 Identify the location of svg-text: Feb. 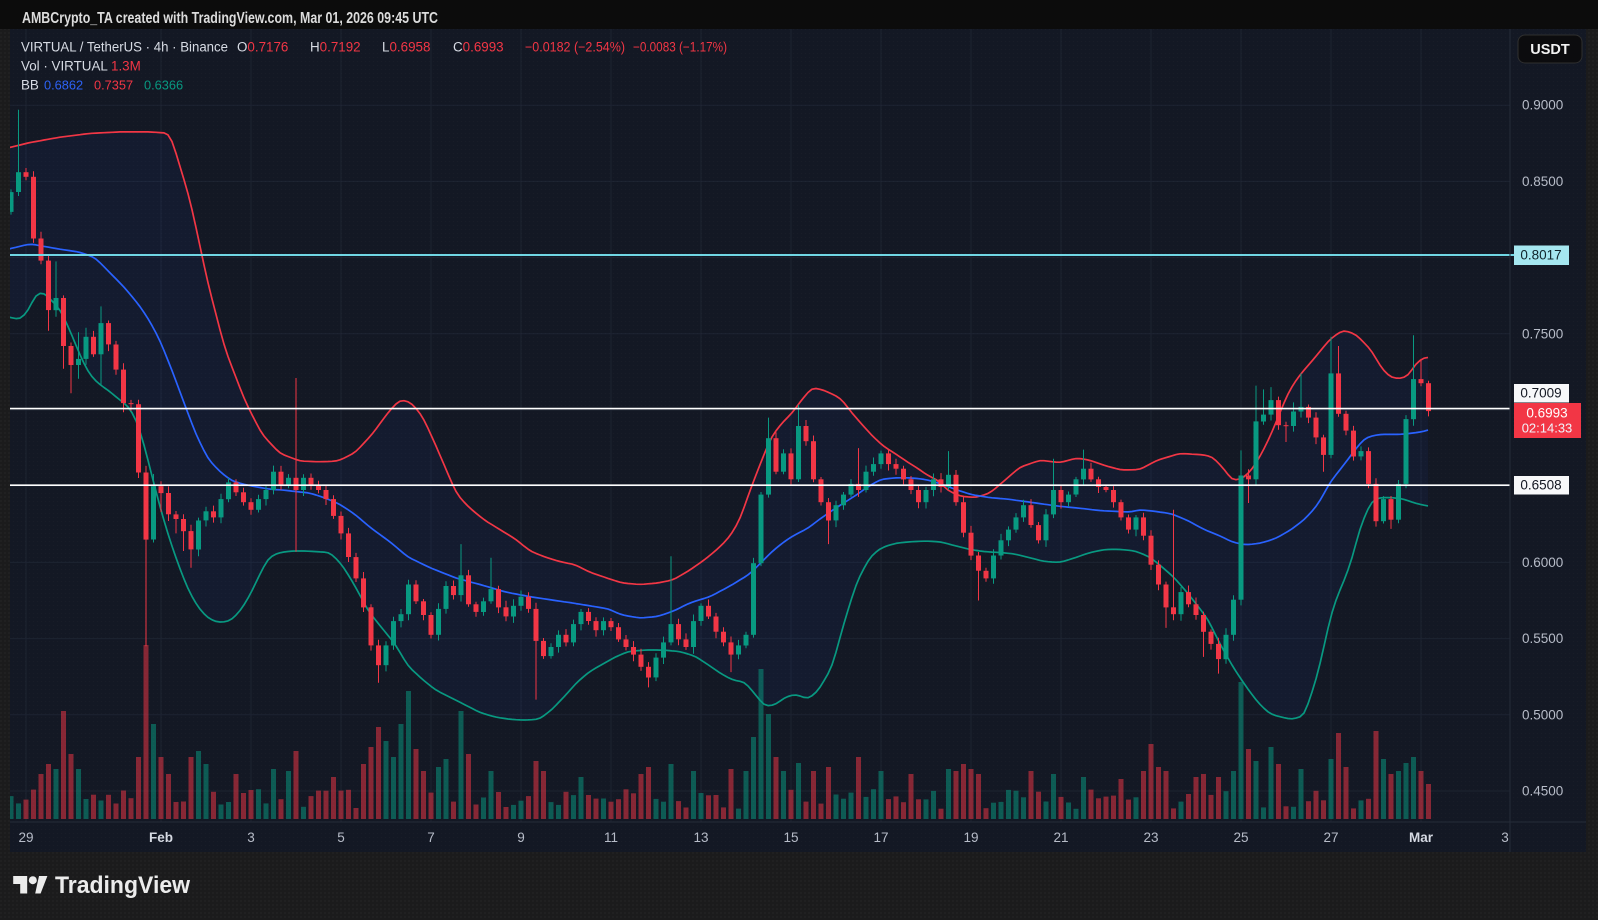
(161, 837).